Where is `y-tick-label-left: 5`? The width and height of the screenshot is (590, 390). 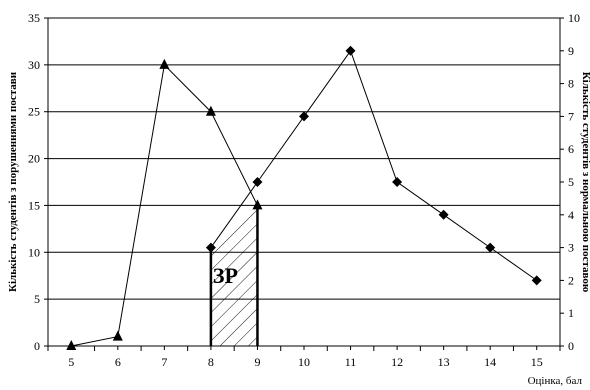
y-tick-label-left: 5 is located at coordinates (37, 299).